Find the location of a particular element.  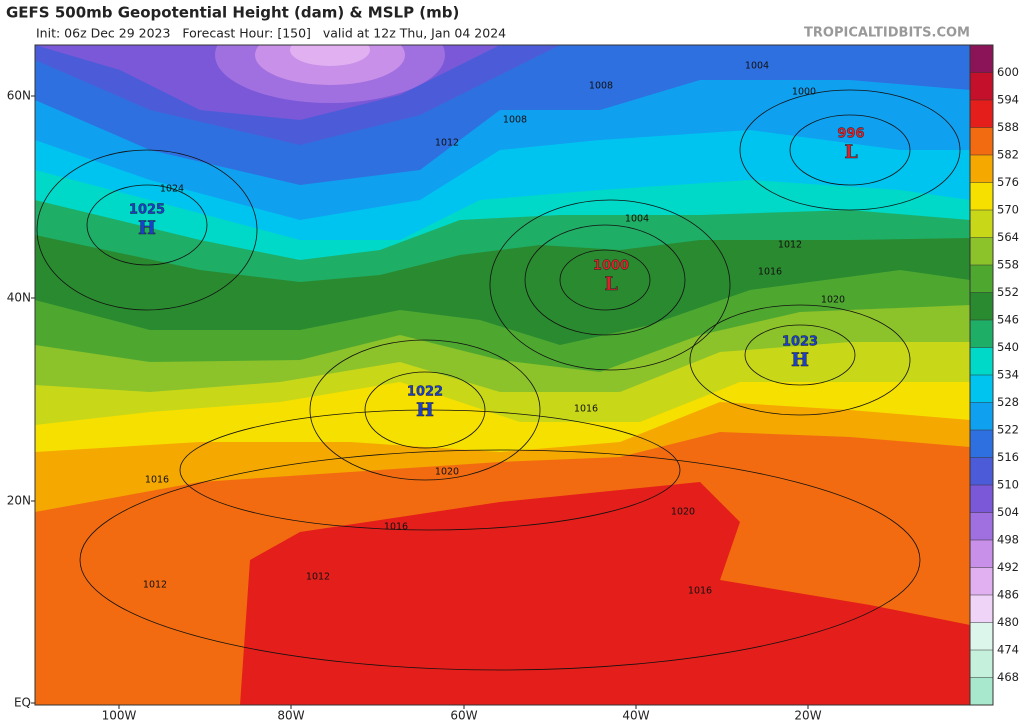

center-pressure: 1000 is located at coordinates (611, 266).